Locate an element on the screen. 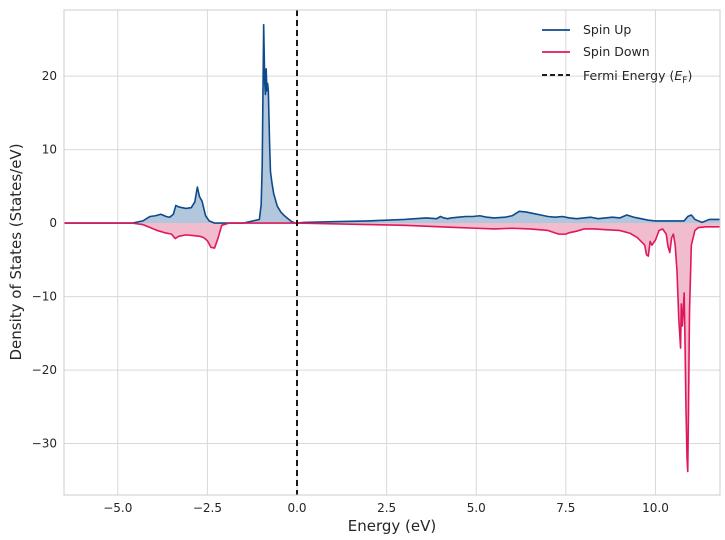 This screenshot has height=540, width=725. legend-fermi-symbol: E is located at coordinates (678, 75).